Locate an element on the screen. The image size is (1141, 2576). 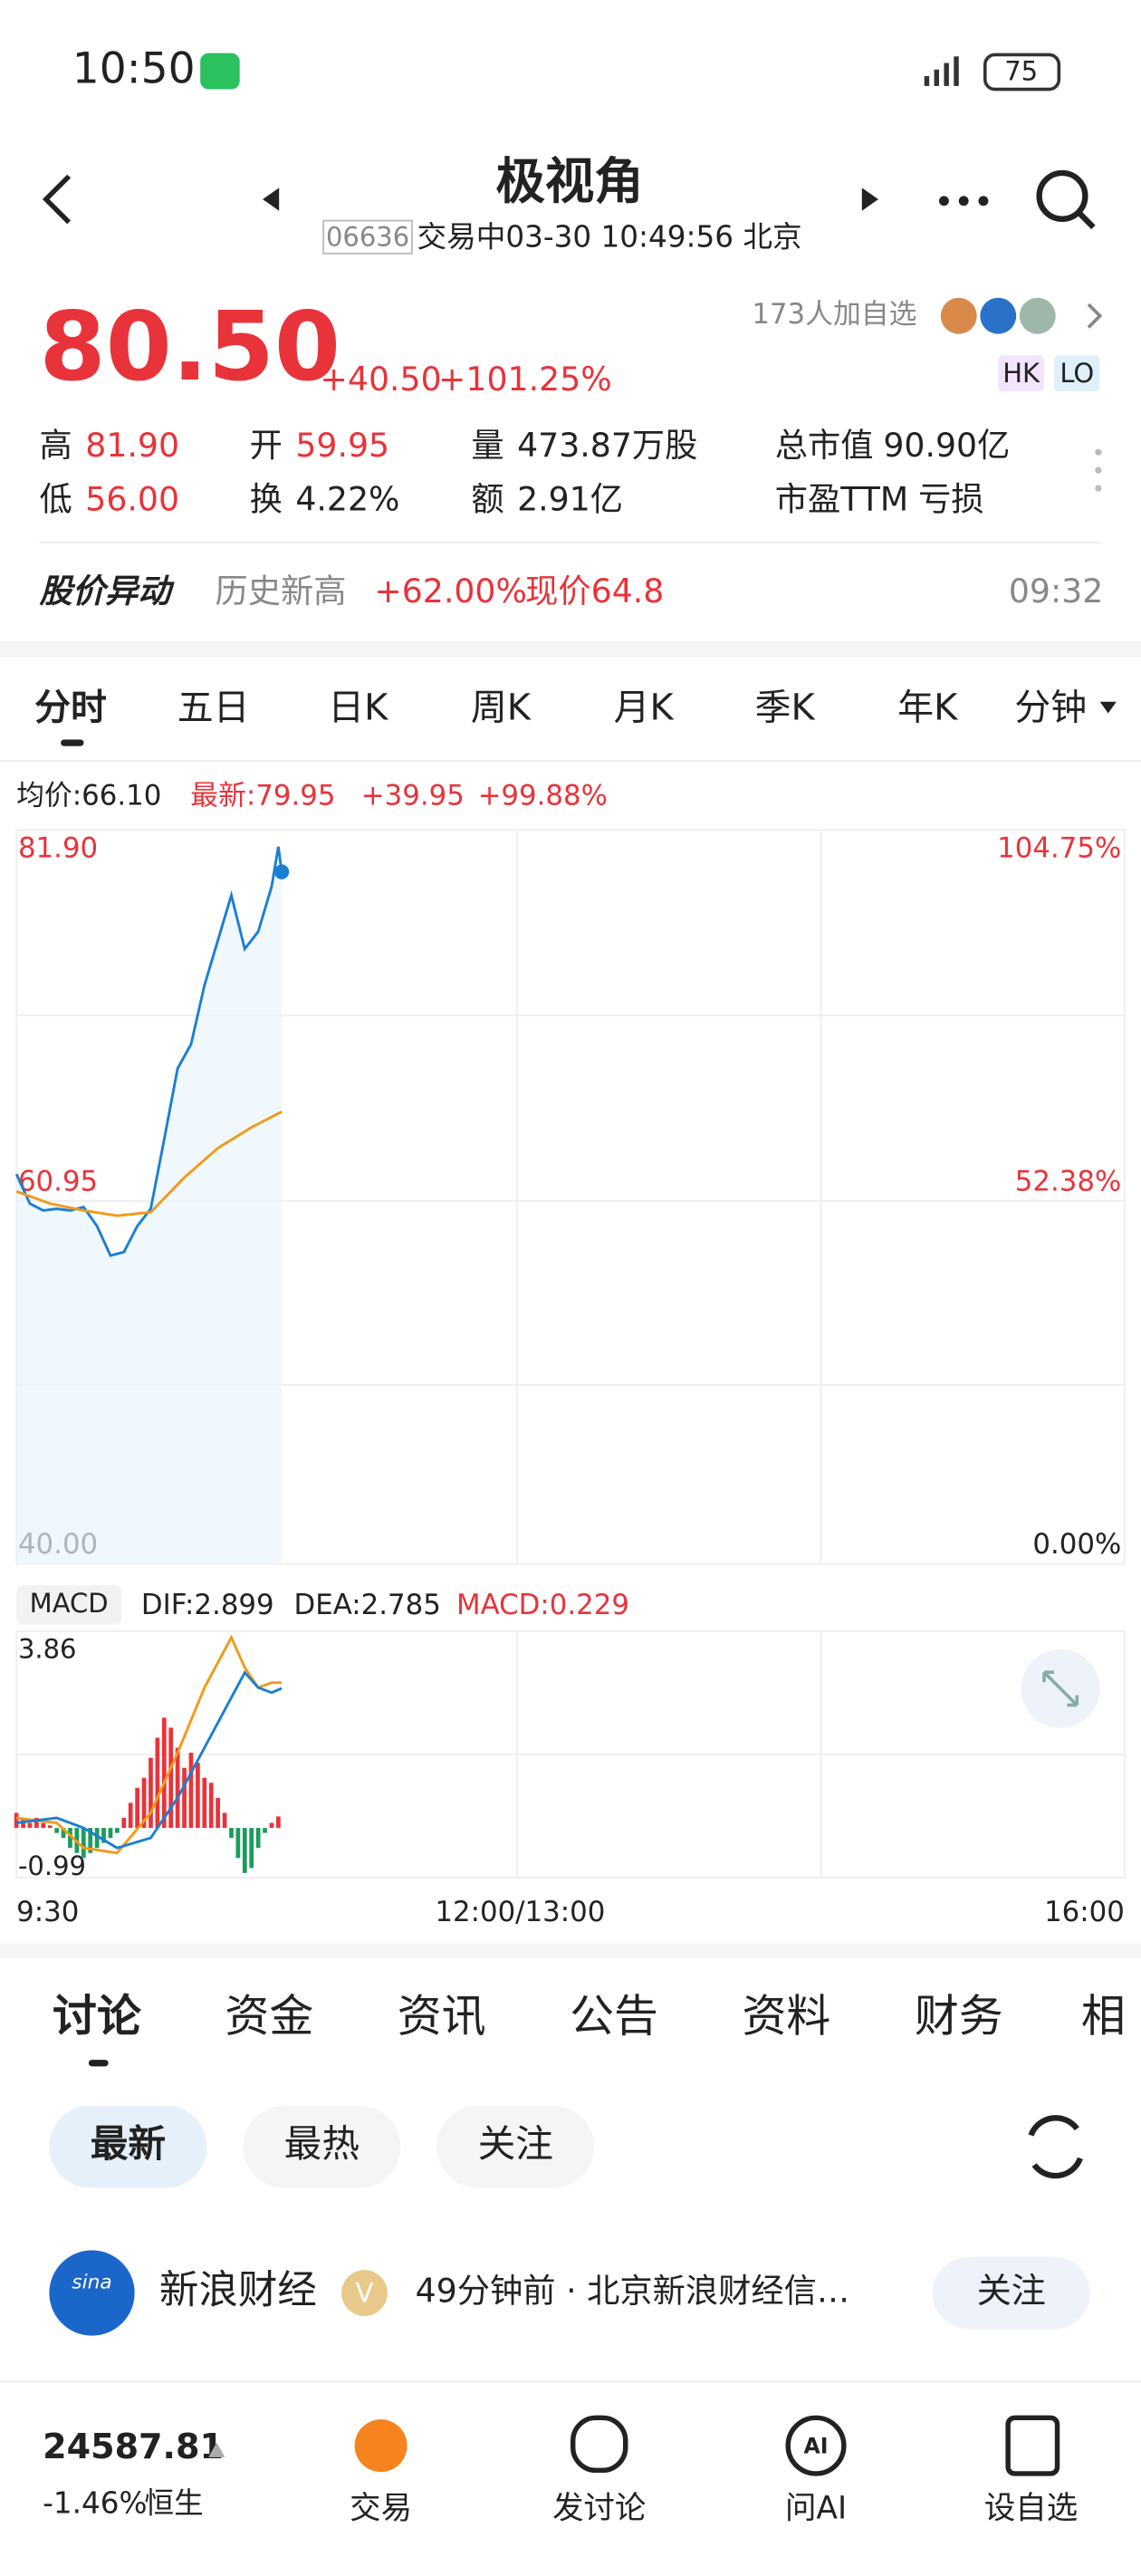
index-name: 恒生 is located at coordinates (175, 2502).